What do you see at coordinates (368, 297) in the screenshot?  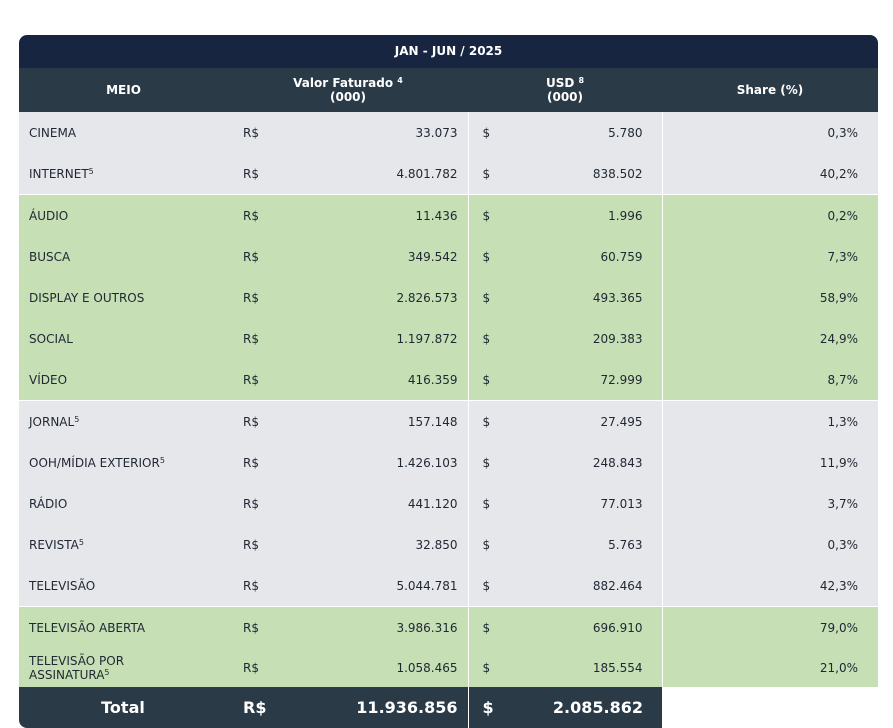 I see `cell-valor: 2.826.573` at bounding box center [368, 297].